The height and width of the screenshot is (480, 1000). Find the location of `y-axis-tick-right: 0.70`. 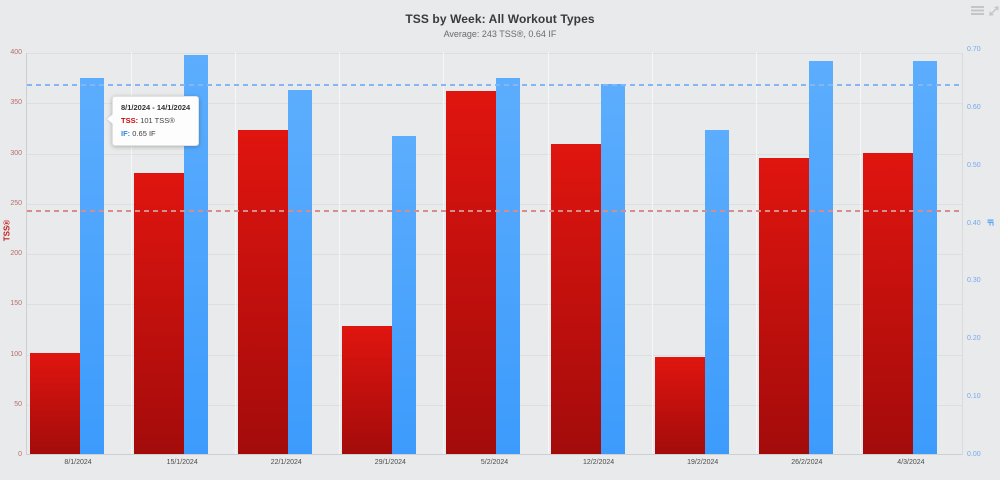

y-axis-tick-right: 0.70 is located at coordinates (974, 49).